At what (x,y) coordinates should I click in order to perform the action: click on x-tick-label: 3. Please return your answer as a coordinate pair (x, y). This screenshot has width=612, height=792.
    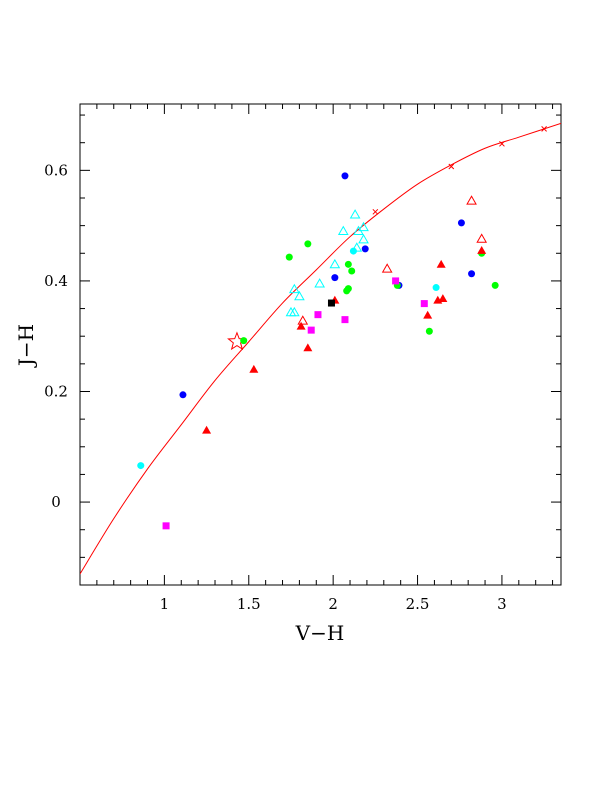
    Looking at the image, I should click on (502, 604).